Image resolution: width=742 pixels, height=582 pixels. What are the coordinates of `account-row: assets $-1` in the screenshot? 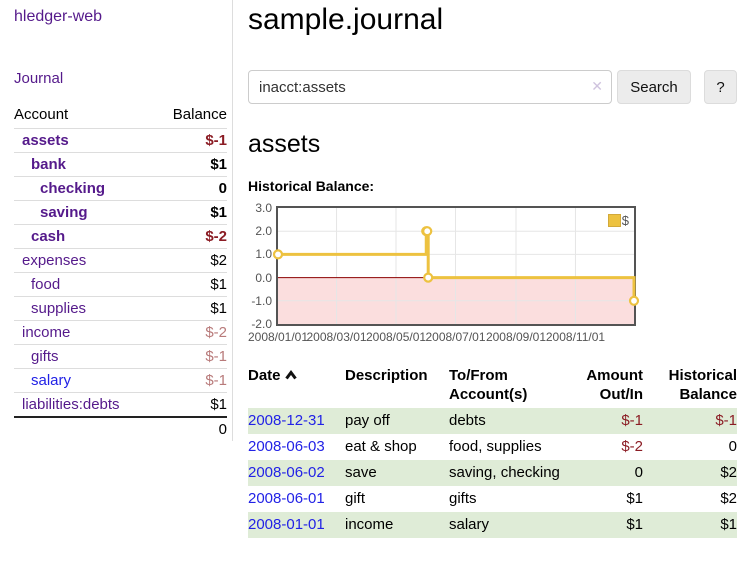 It's located at (120, 139).